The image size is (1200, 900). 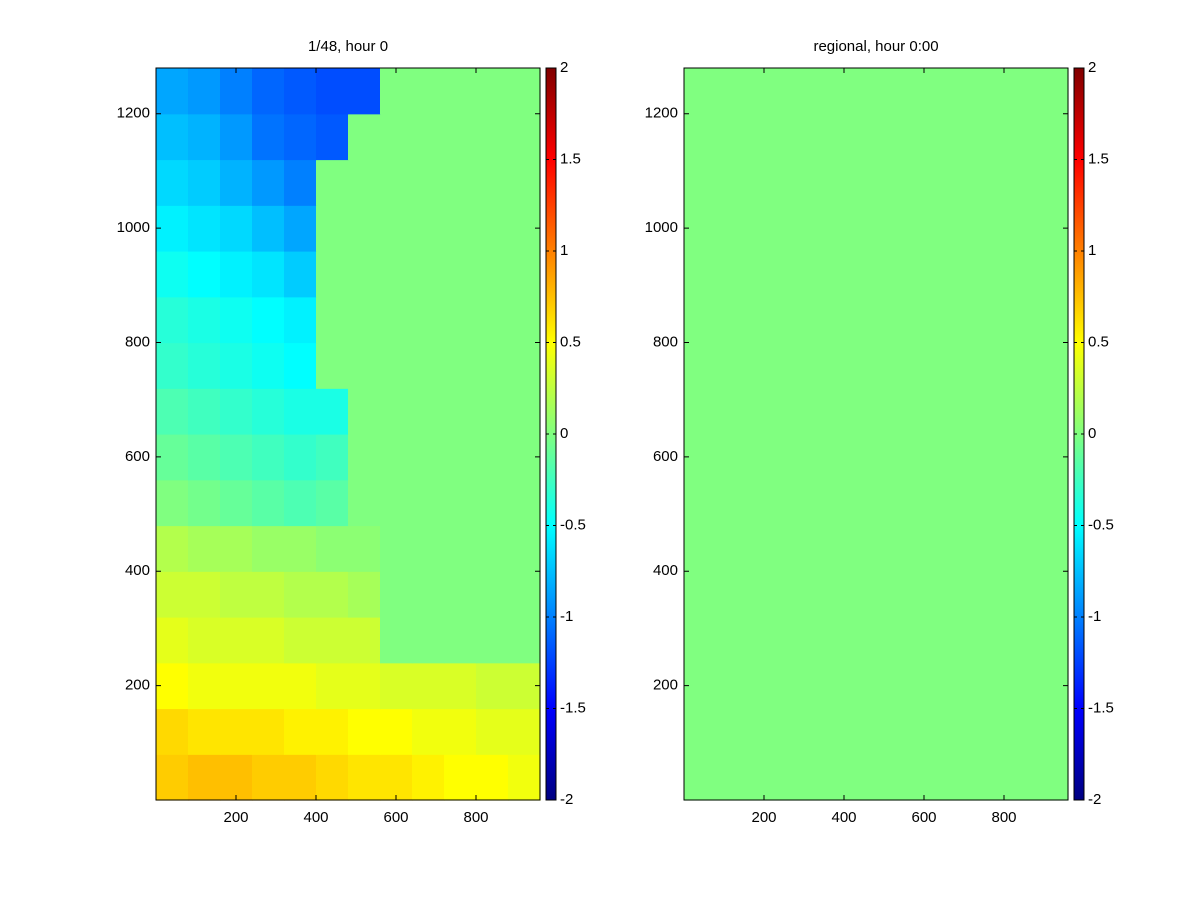 I want to click on y-tick-label: 1200, so click(x=133, y=113).